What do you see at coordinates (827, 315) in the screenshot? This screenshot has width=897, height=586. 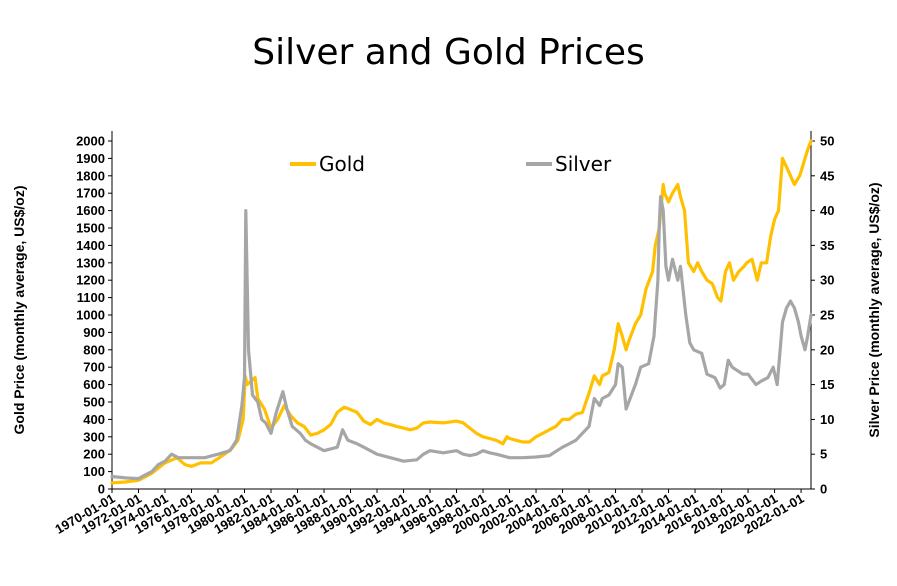 I see `right-tick-label: 25` at bounding box center [827, 315].